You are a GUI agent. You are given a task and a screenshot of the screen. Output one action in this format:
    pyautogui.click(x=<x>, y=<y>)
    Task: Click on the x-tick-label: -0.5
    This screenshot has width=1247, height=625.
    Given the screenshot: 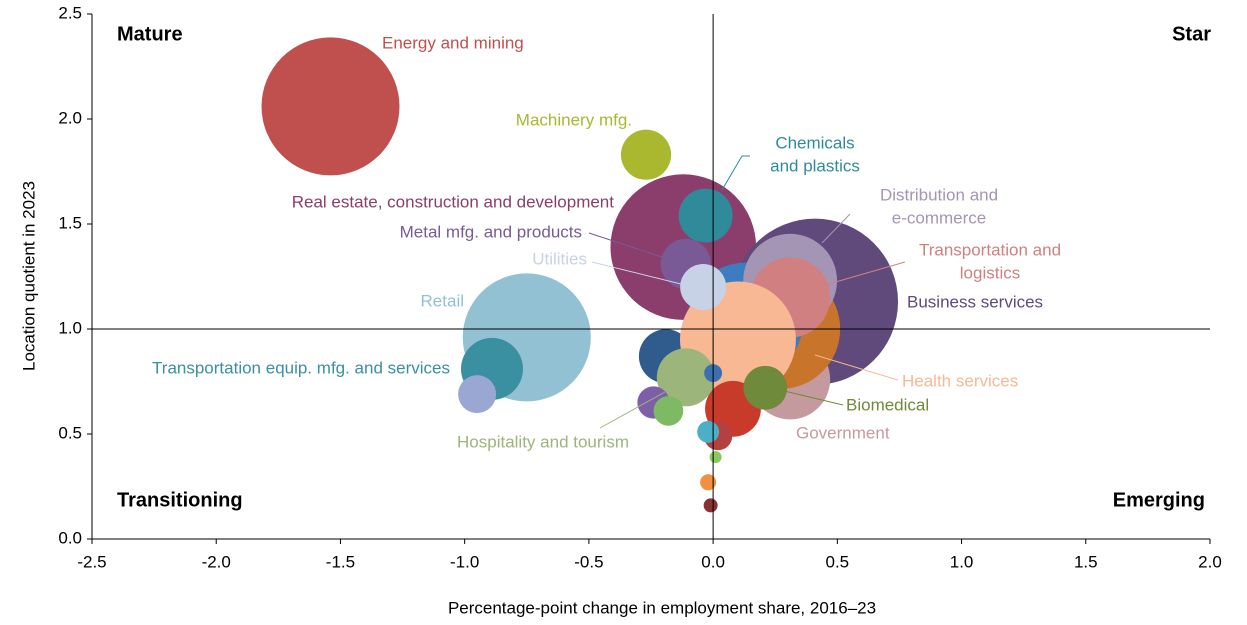 What is the action you would take?
    pyautogui.click(x=588, y=561)
    